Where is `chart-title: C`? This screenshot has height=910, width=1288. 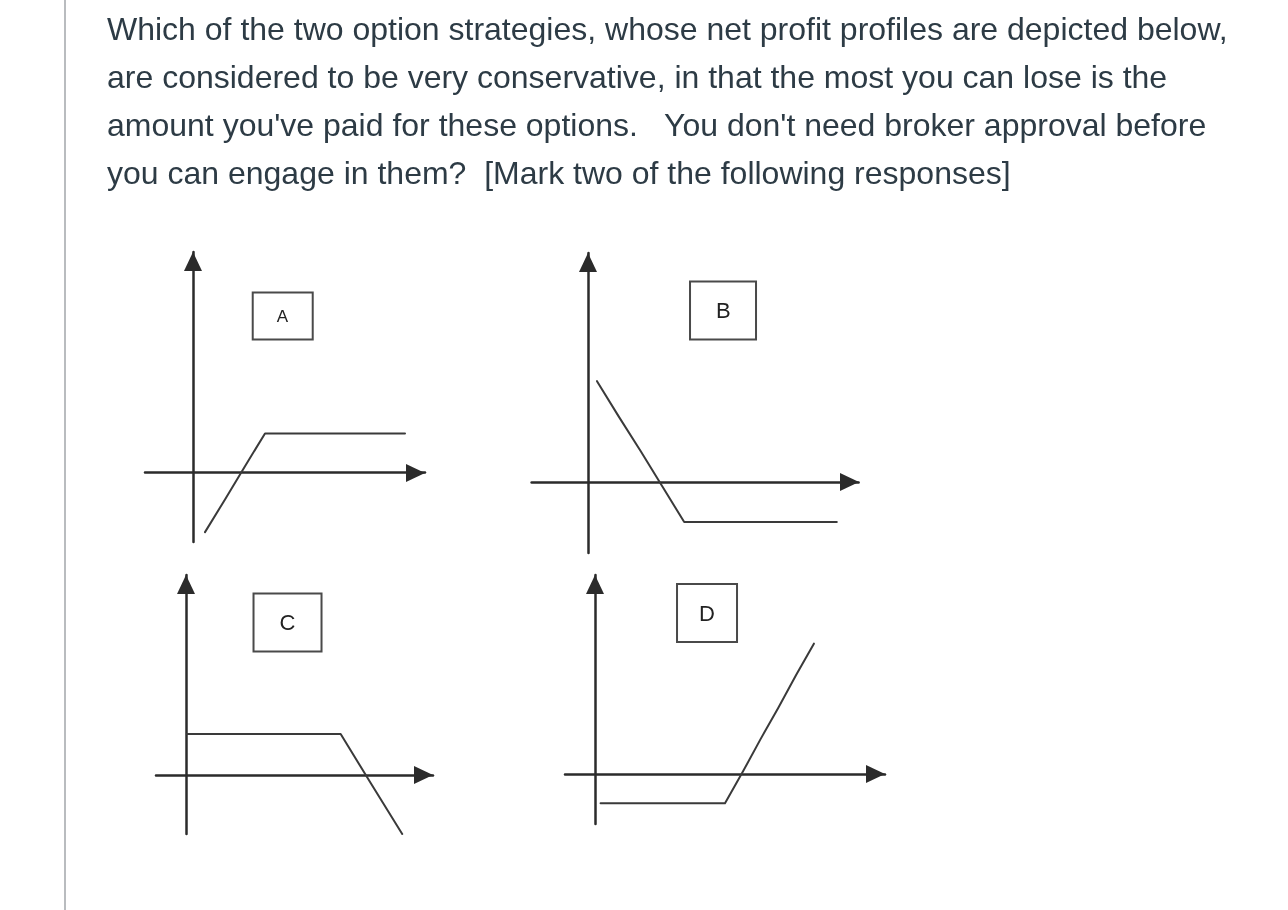
chart-title: C is located at coordinates (287, 622).